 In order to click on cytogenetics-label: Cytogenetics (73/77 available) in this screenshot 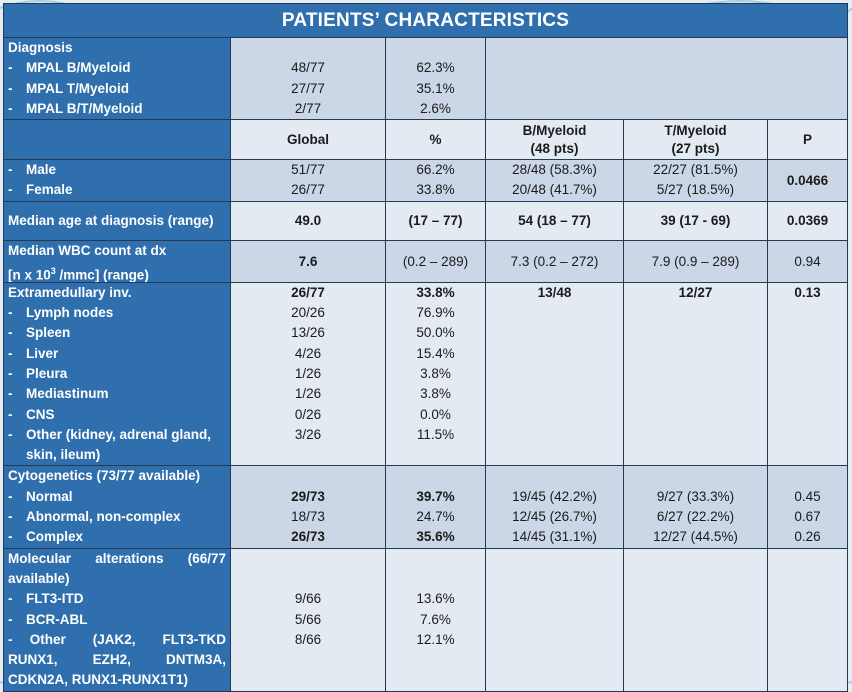, I will do `click(104, 476)`.